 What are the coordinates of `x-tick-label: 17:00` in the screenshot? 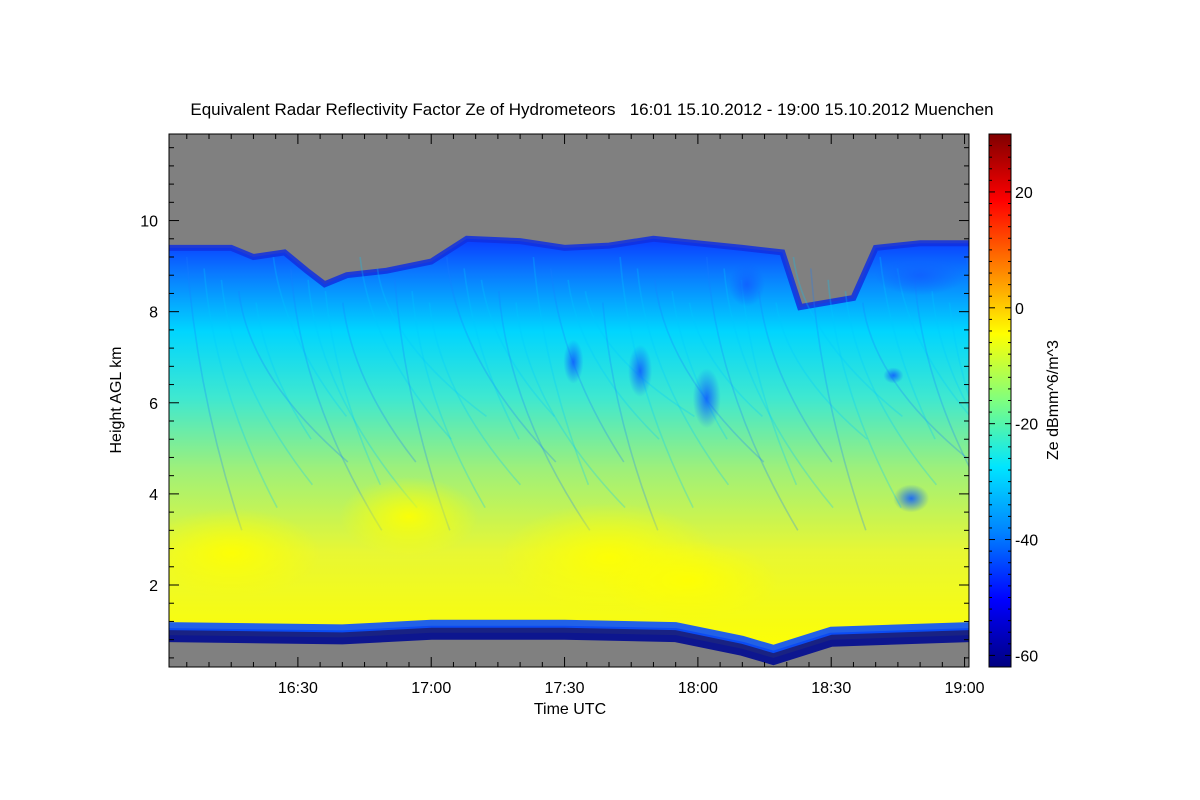 It's located at (431, 688).